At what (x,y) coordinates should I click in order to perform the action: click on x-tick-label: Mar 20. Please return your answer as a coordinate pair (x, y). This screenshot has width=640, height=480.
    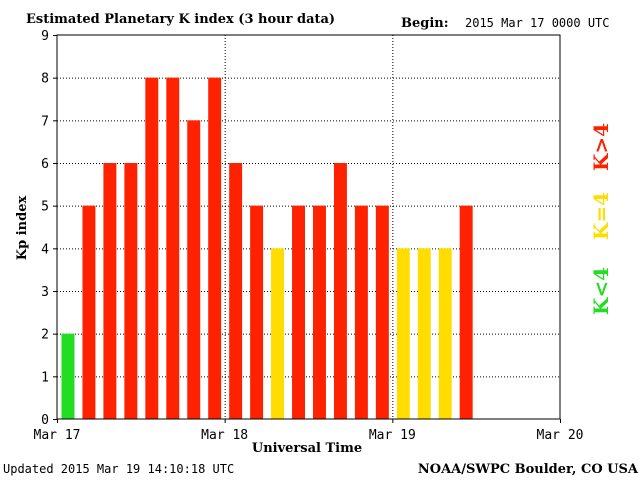
    Looking at the image, I should click on (560, 435).